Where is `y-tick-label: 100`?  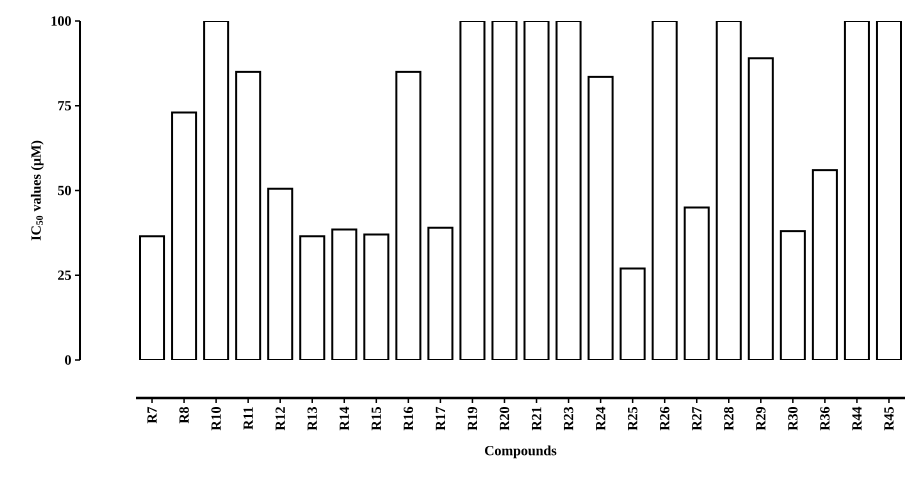
y-tick-label: 100 is located at coordinates (61, 21).